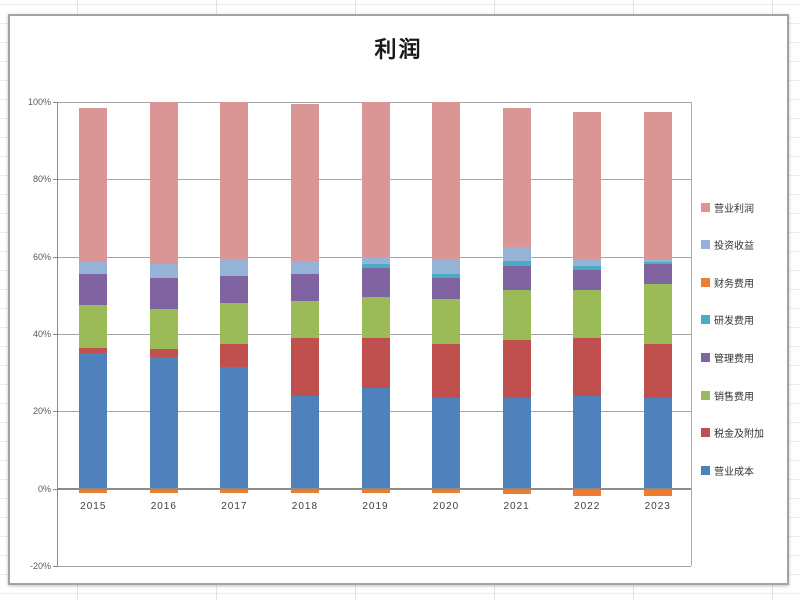  I want to click on bar-segment-taxes-surcharges-2023, so click(657, 370).